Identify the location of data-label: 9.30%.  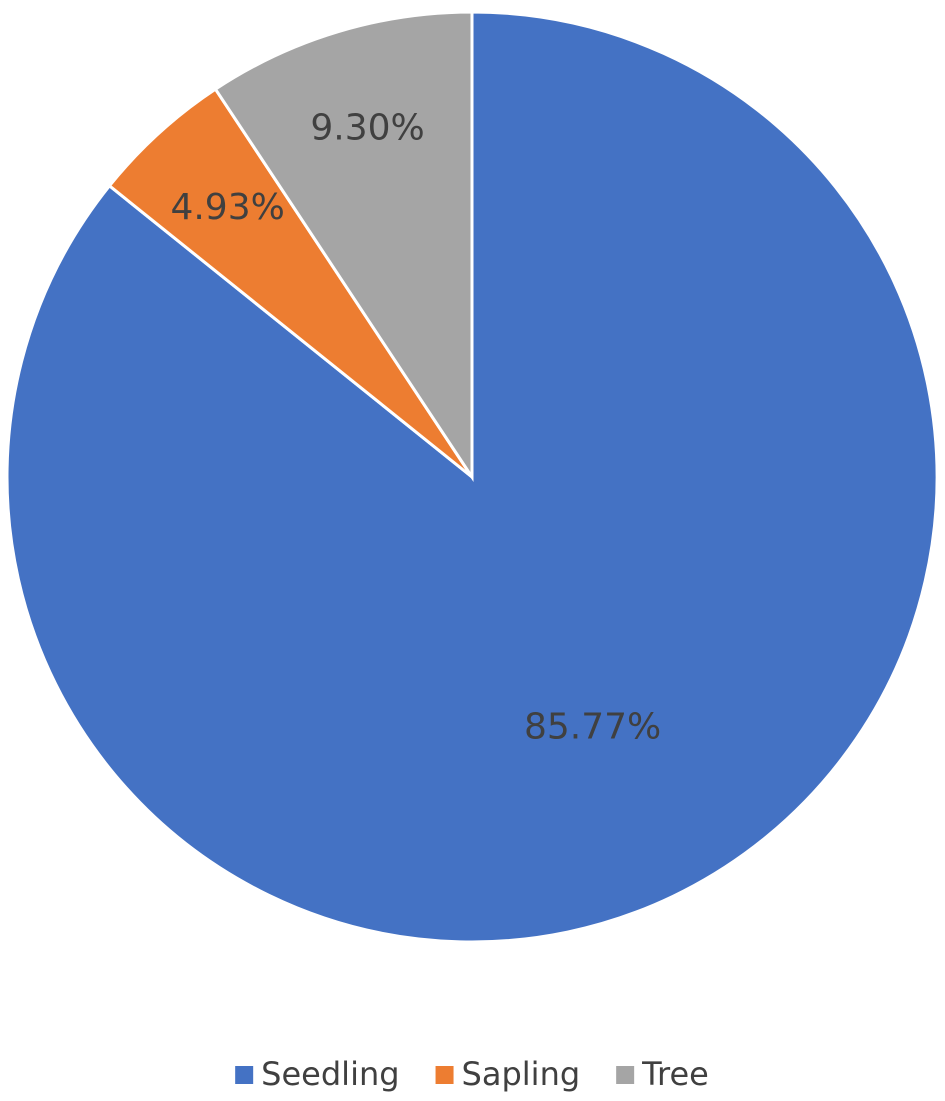
(367, 128).